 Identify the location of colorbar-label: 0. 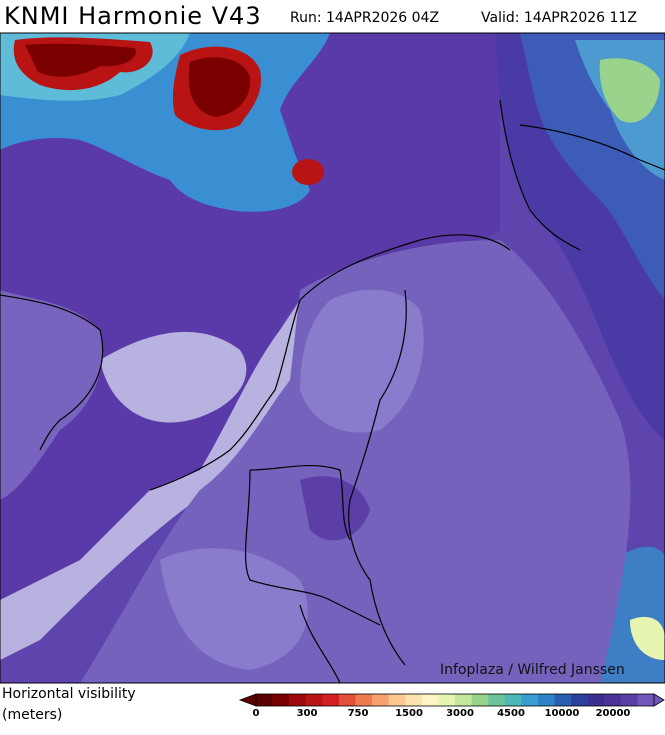
(256, 713).